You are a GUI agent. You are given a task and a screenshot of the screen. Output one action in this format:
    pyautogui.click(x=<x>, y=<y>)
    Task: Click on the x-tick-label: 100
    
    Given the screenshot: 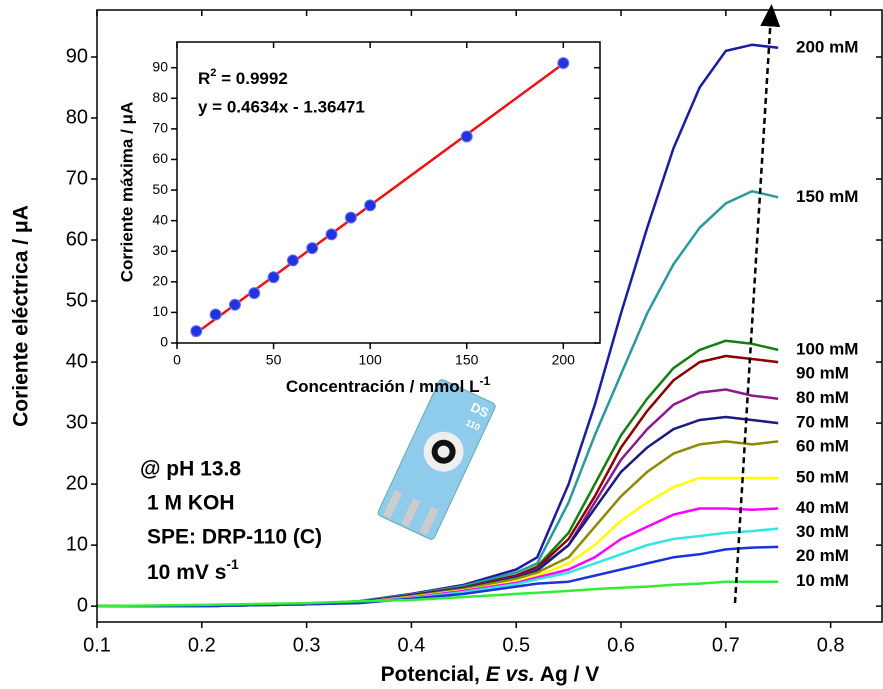 What is the action you would take?
    pyautogui.click(x=370, y=360)
    